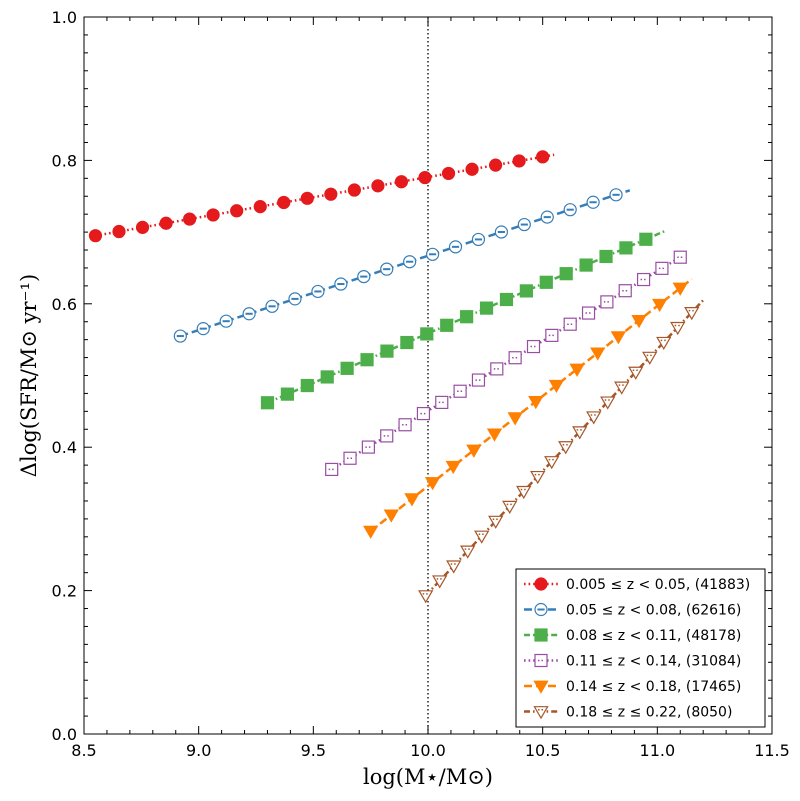 The image size is (800, 801). Describe the element at coordinates (632, 687) in the screenshot. I see `legend-entry: 0.14 ≤ z < 0.18, (17465)` at that location.